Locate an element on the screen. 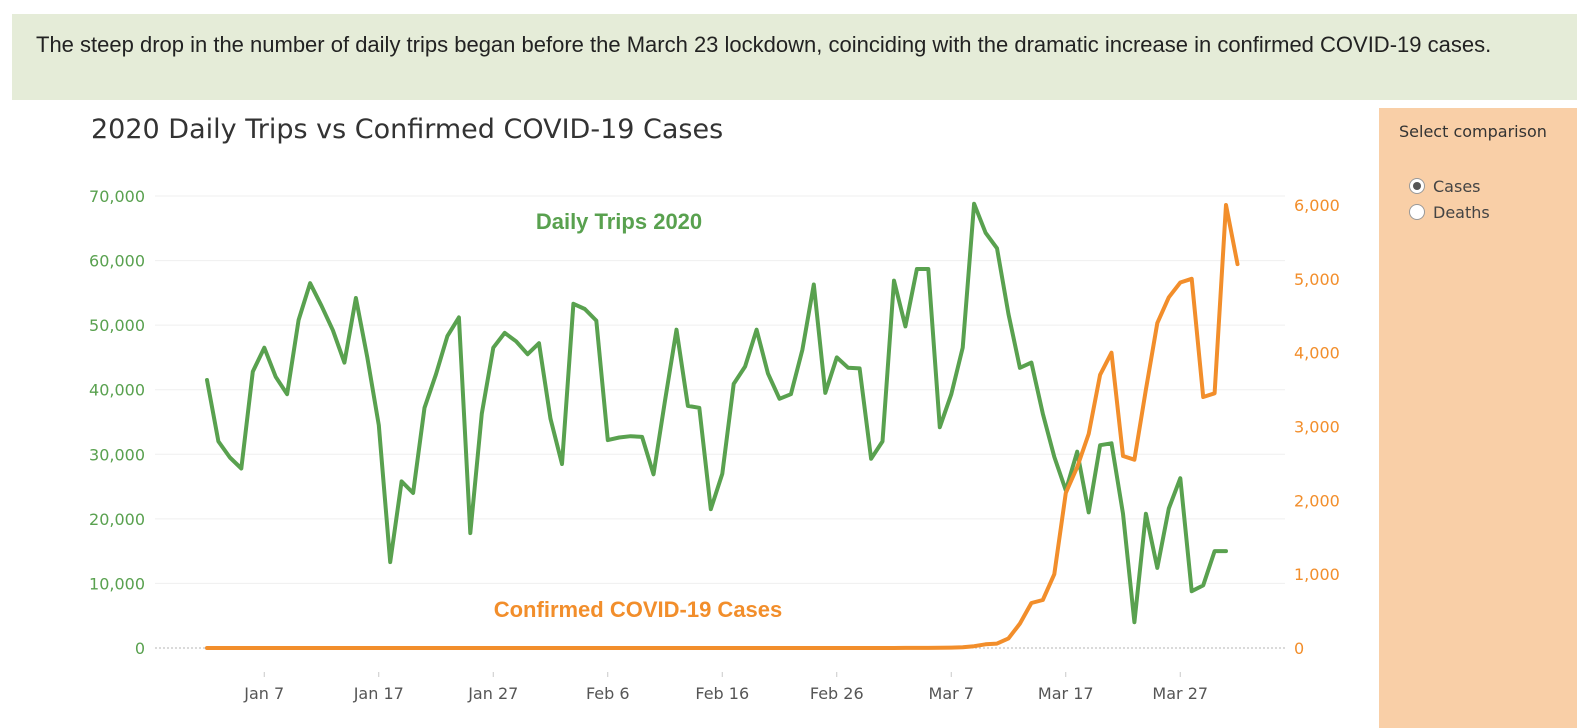 Image resolution: width=1589 pixels, height=728 pixels. radio-label-cases: Cases is located at coordinates (1457, 186).